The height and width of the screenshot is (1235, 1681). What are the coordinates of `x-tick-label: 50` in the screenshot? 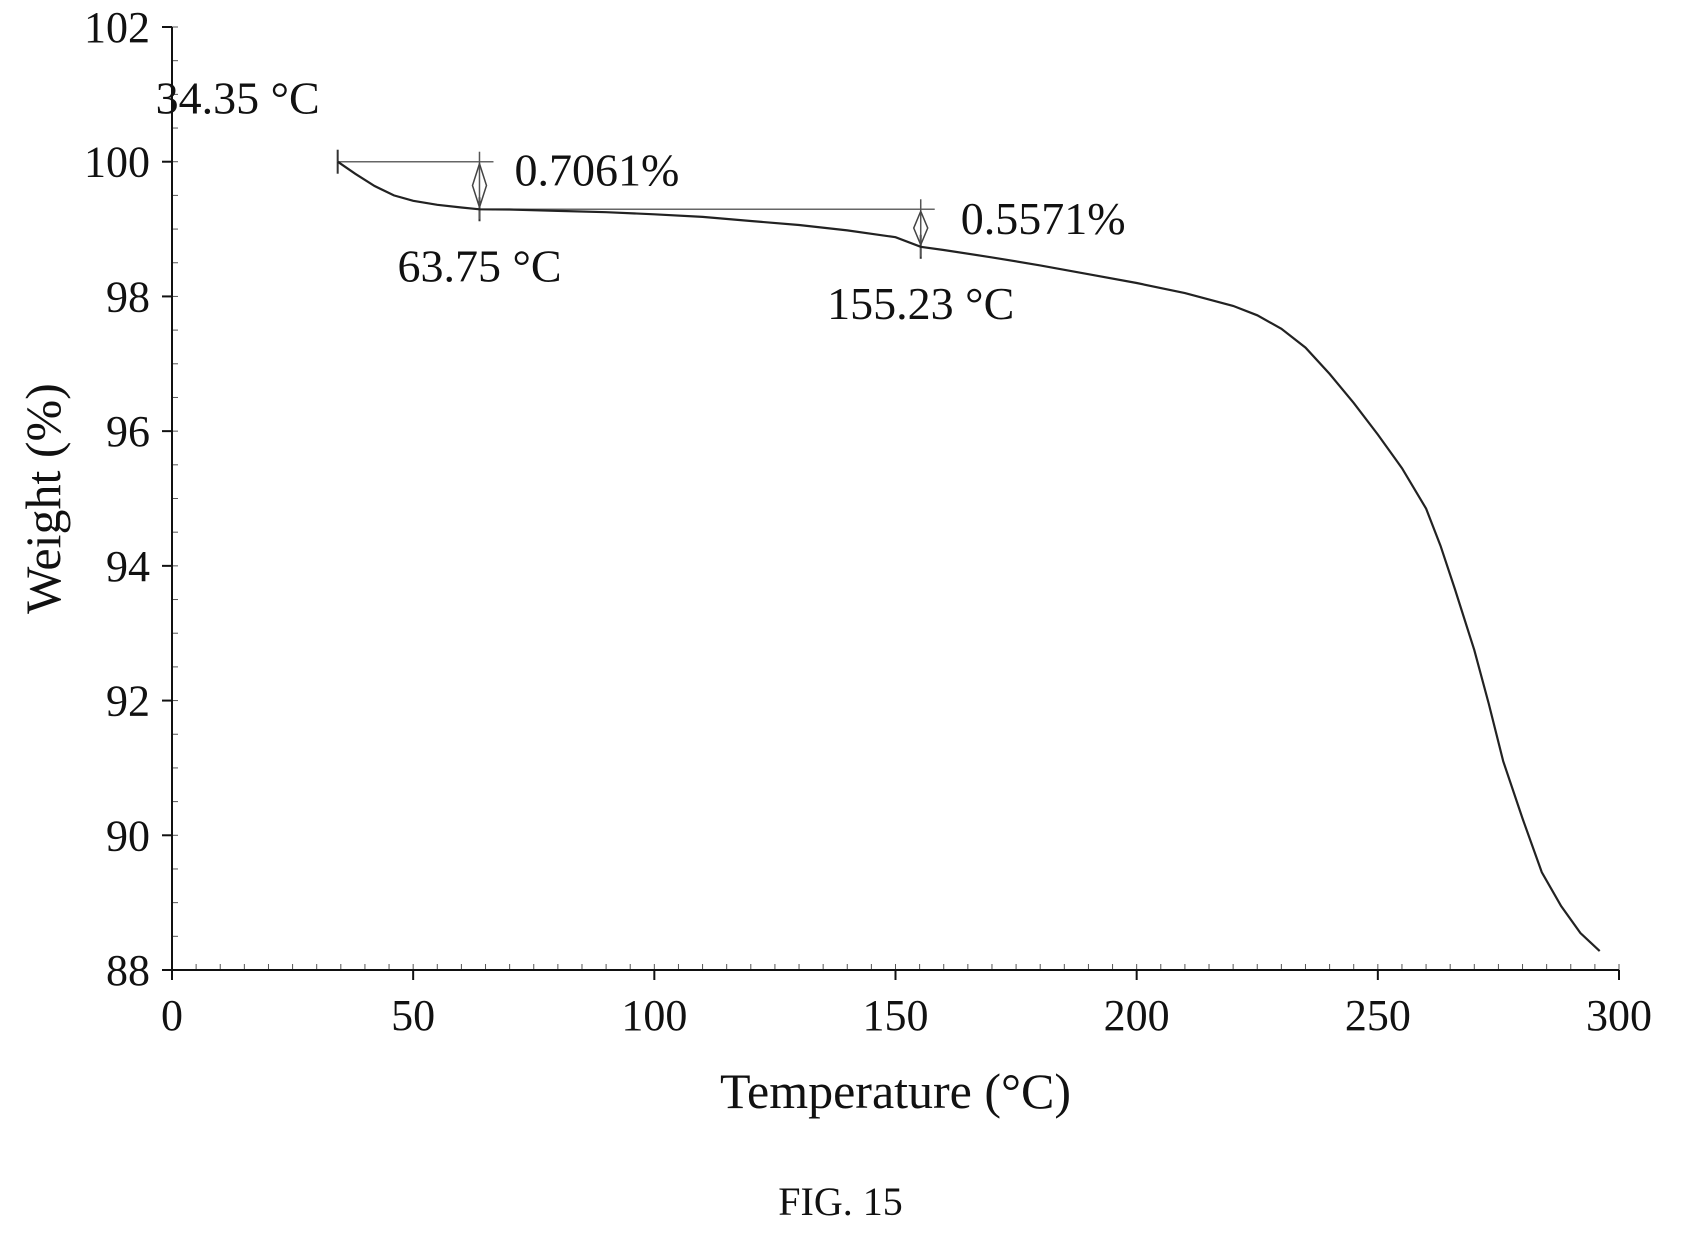 It's located at (413, 1015).